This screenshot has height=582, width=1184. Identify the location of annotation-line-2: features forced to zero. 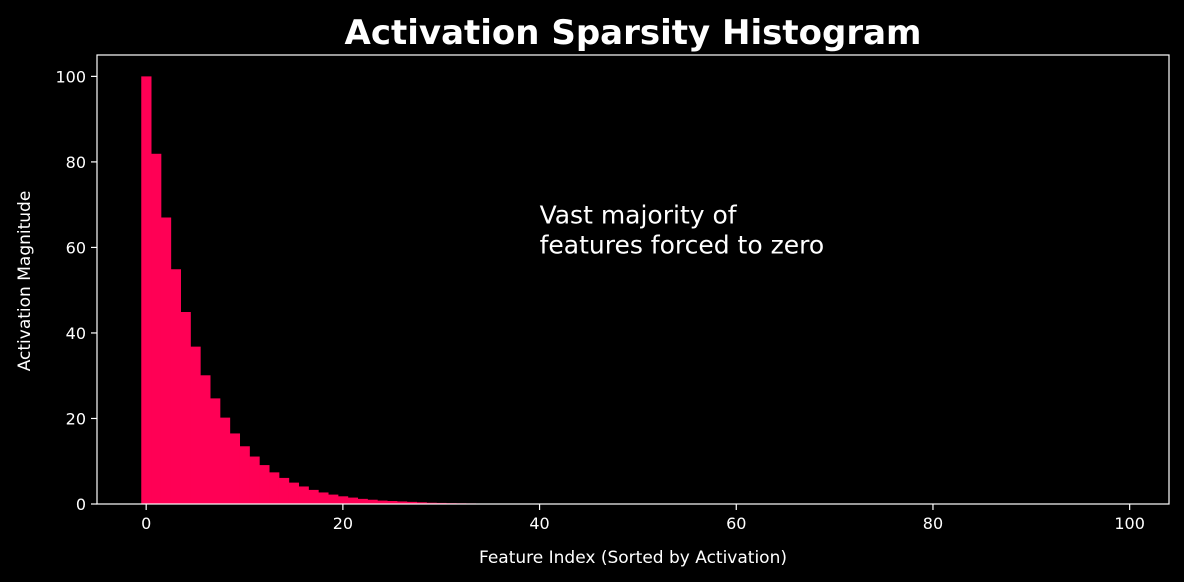
(682, 244).